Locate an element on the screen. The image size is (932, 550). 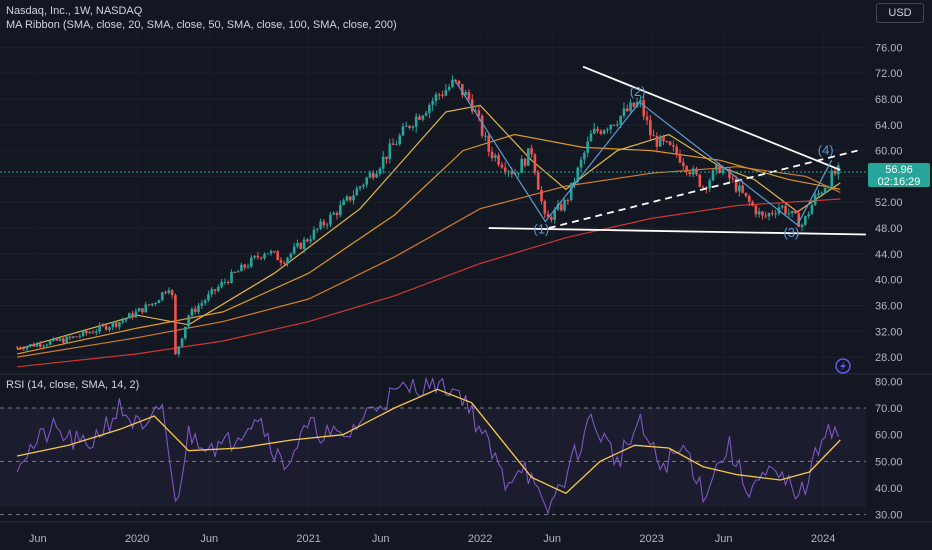
symbol-title: Nasdaq, Inc., 1W, NASDAQ is located at coordinates (74, 11).